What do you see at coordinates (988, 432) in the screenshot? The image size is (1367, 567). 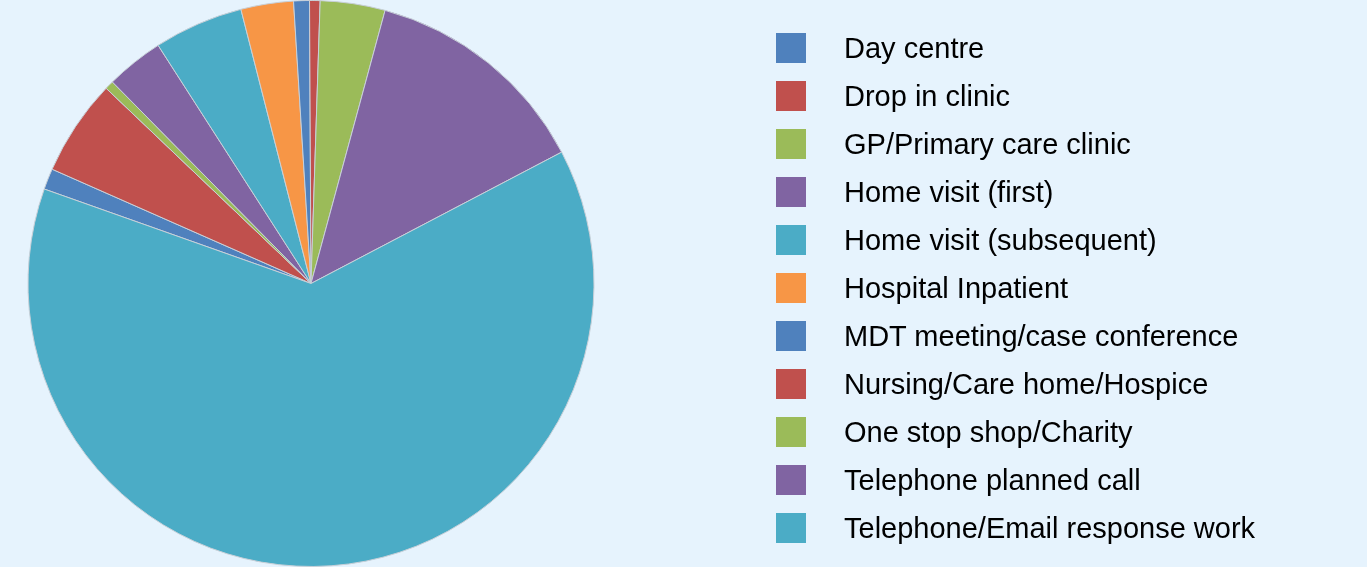 I see `legend-label: One stop shop/Charity` at bounding box center [988, 432].